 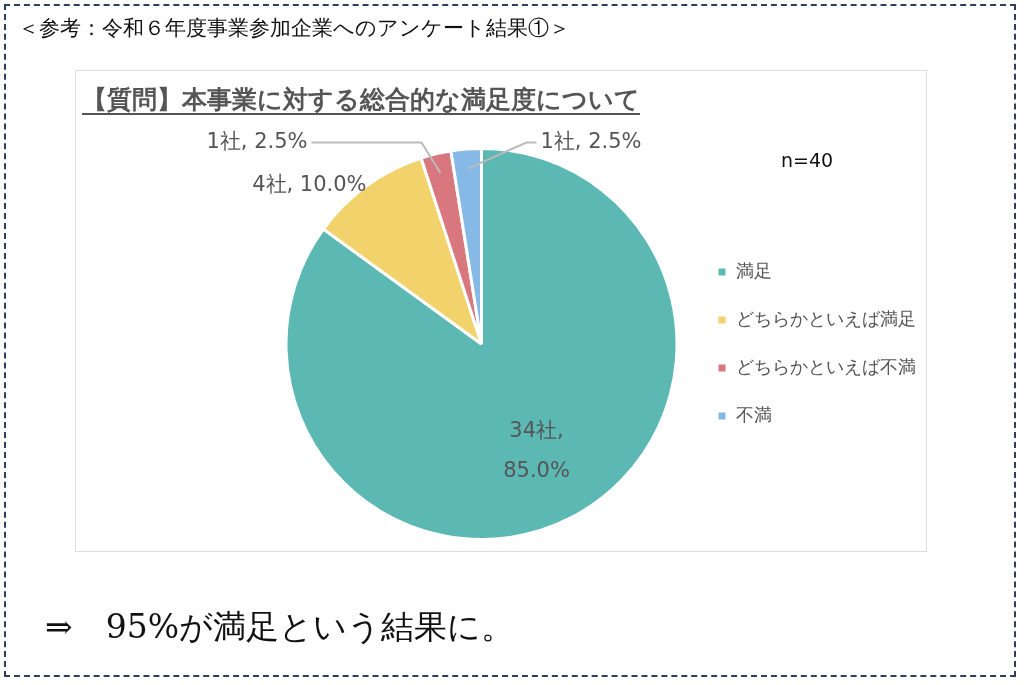 What do you see at coordinates (361, 100) in the screenshot?
I see `chart-title: 【質問】本事業に対する総合的な満足度について` at bounding box center [361, 100].